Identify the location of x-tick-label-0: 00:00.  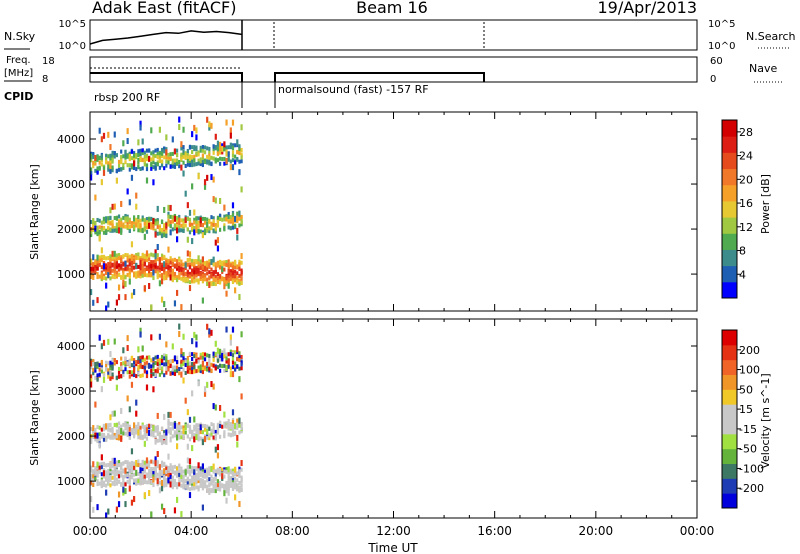
(90, 531).